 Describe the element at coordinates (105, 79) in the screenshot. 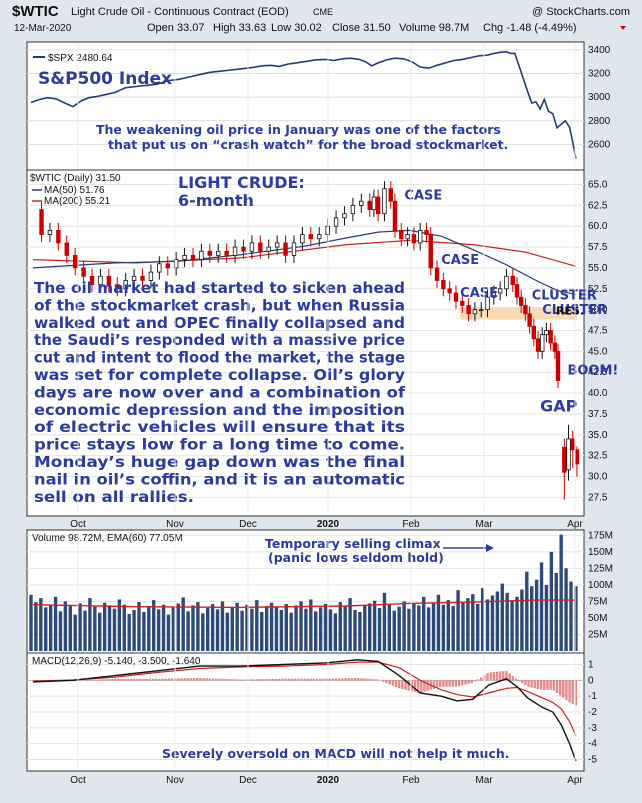

I see `spx-title: S&P500 Index` at that location.